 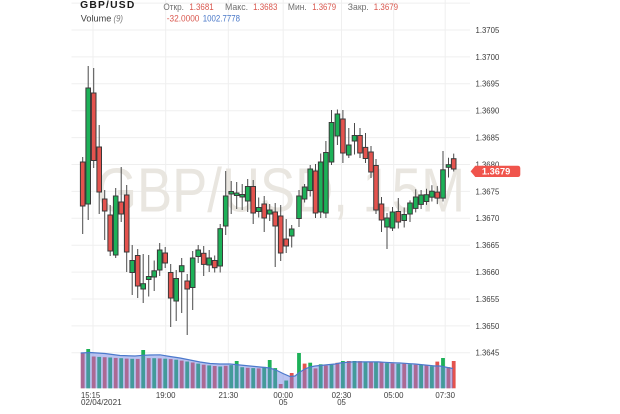 I want to click on svg-text: 1.3675, so click(x=488, y=191).